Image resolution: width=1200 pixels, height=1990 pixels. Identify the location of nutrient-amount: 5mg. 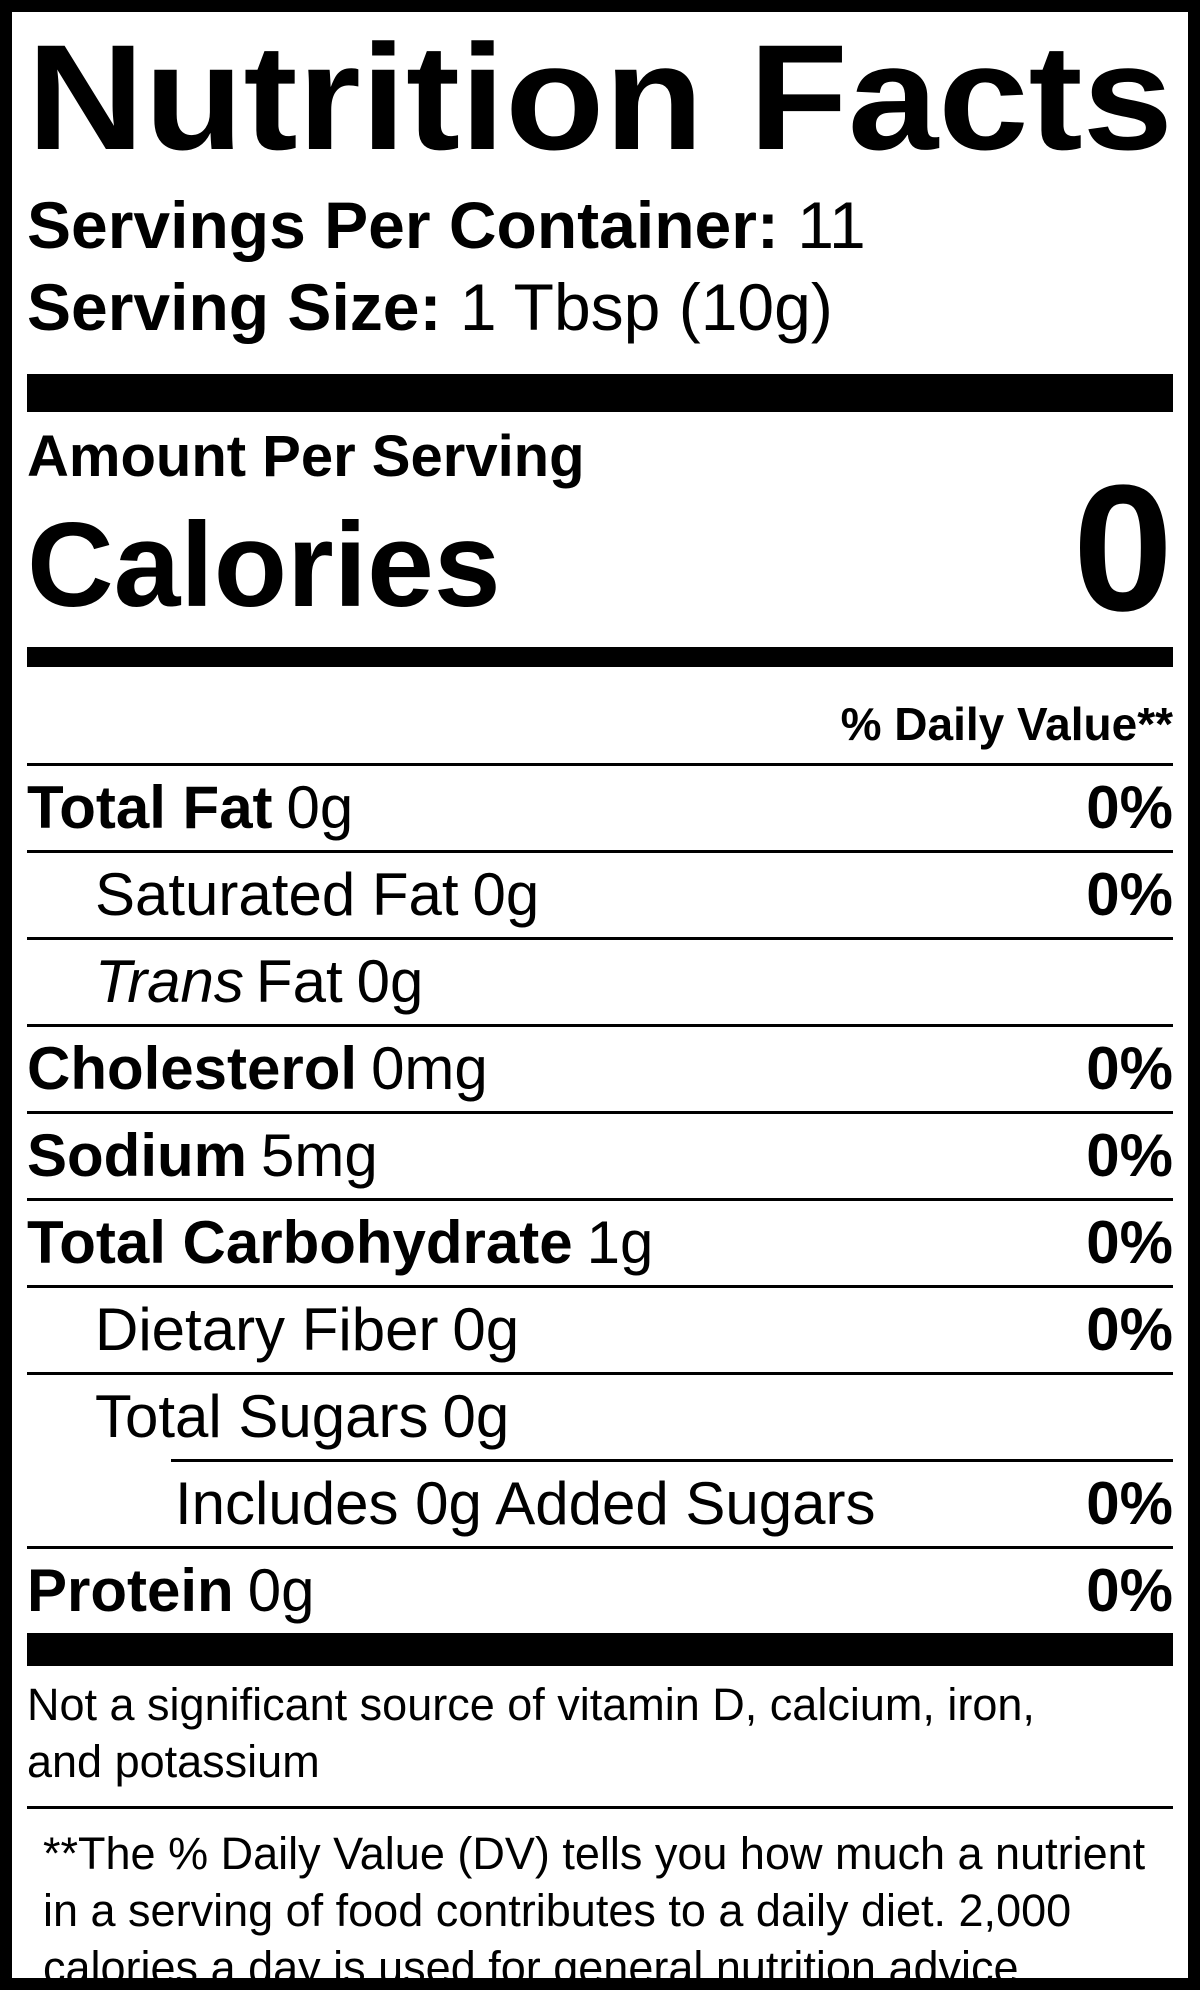
(319, 1155).